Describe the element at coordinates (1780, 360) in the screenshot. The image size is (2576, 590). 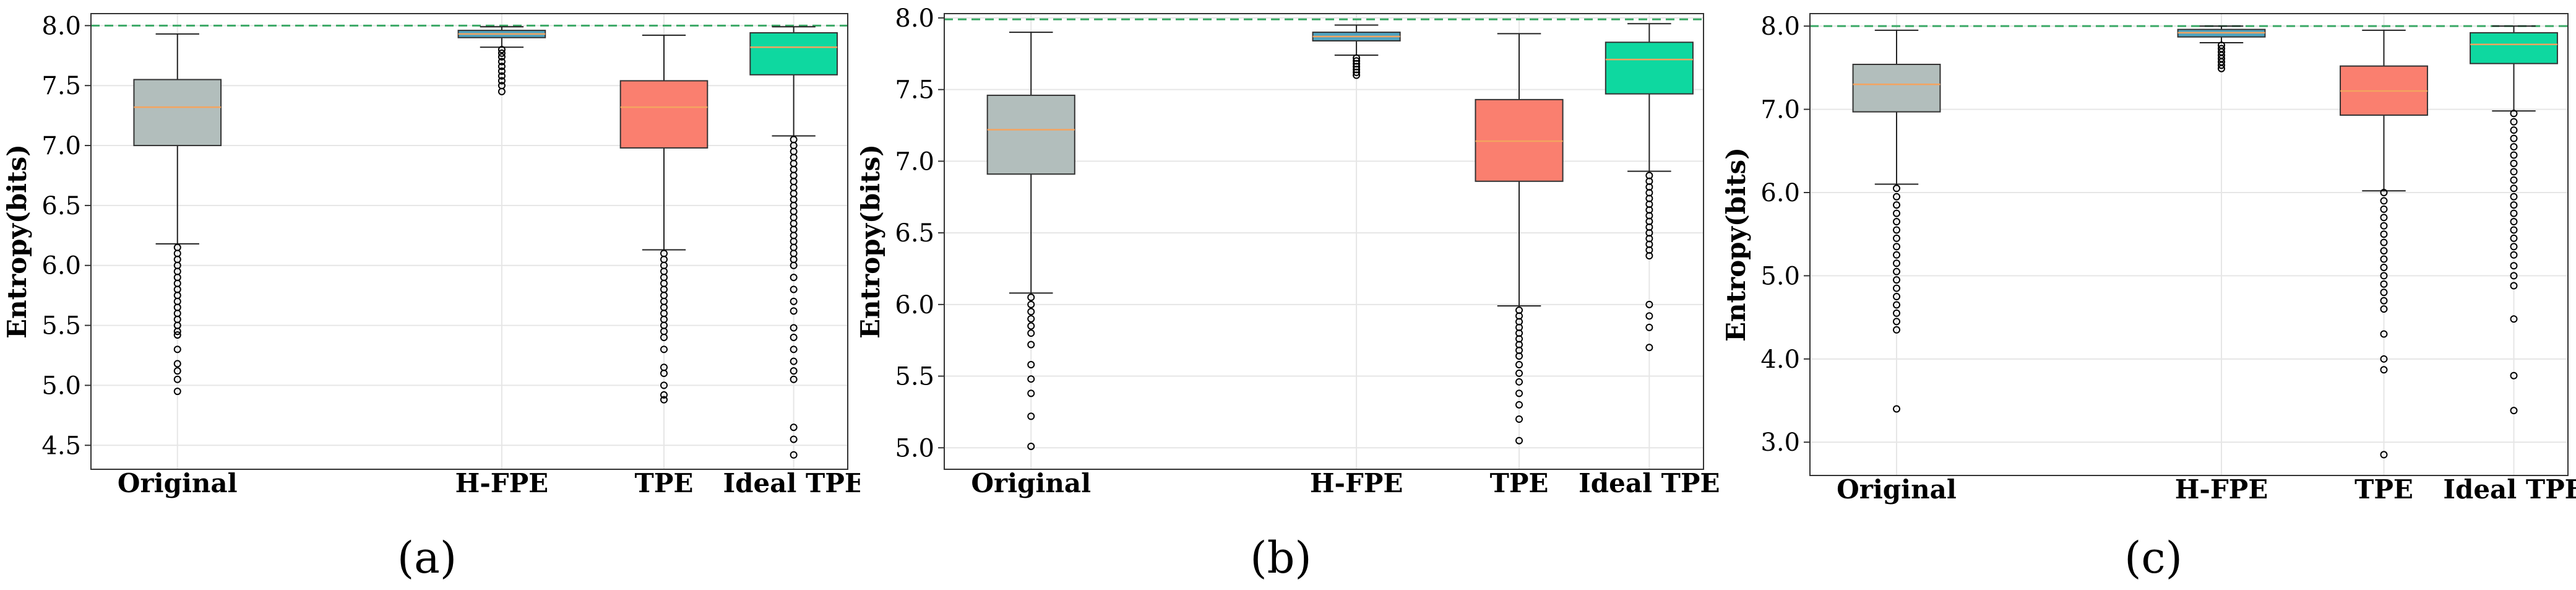
I see `y-tick-label: 4.0` at that location.